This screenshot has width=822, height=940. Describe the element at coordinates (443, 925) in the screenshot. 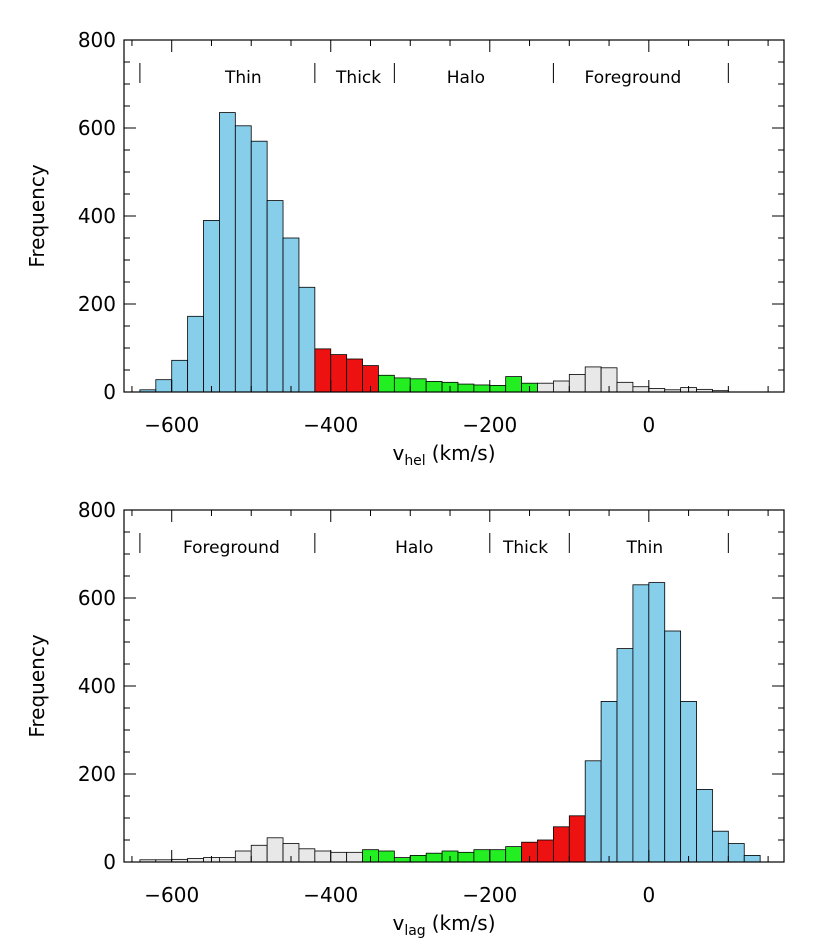

I see `x-axis-label: vlag (km/s)` at that location.